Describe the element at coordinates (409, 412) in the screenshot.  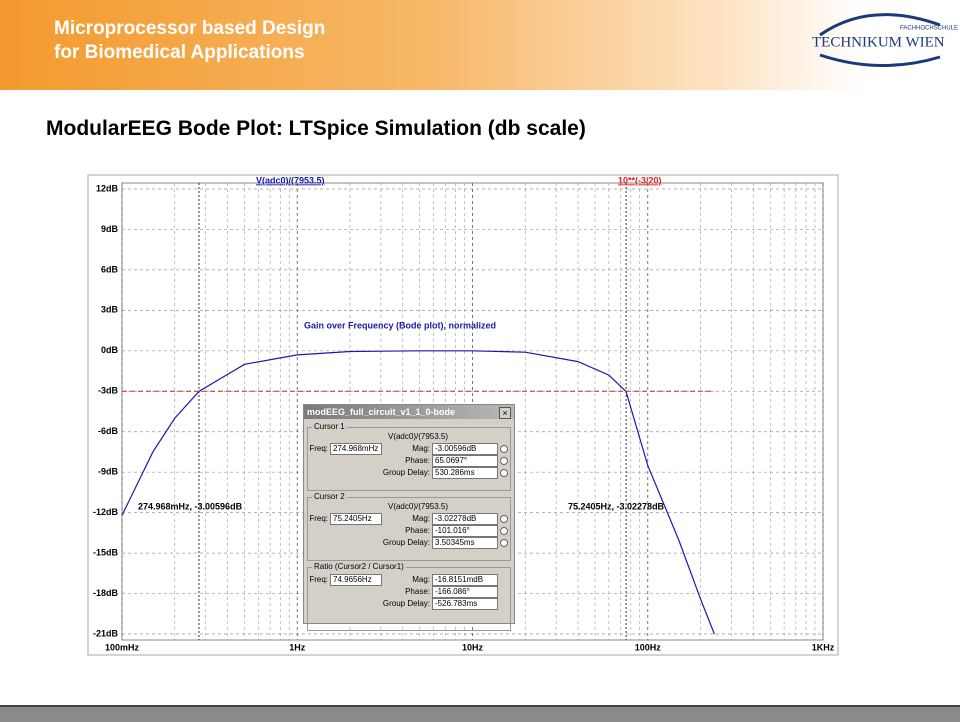
I see `dialog-title: modEEG_full_circuit_v1_1_0-bode` at that location.